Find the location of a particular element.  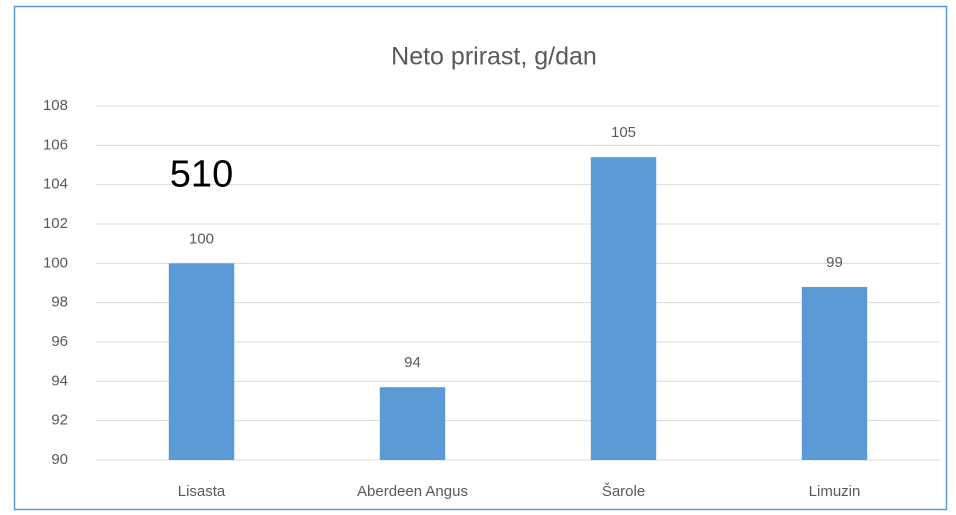

y-tick-label: 104 is located at coordinates (55, 184).